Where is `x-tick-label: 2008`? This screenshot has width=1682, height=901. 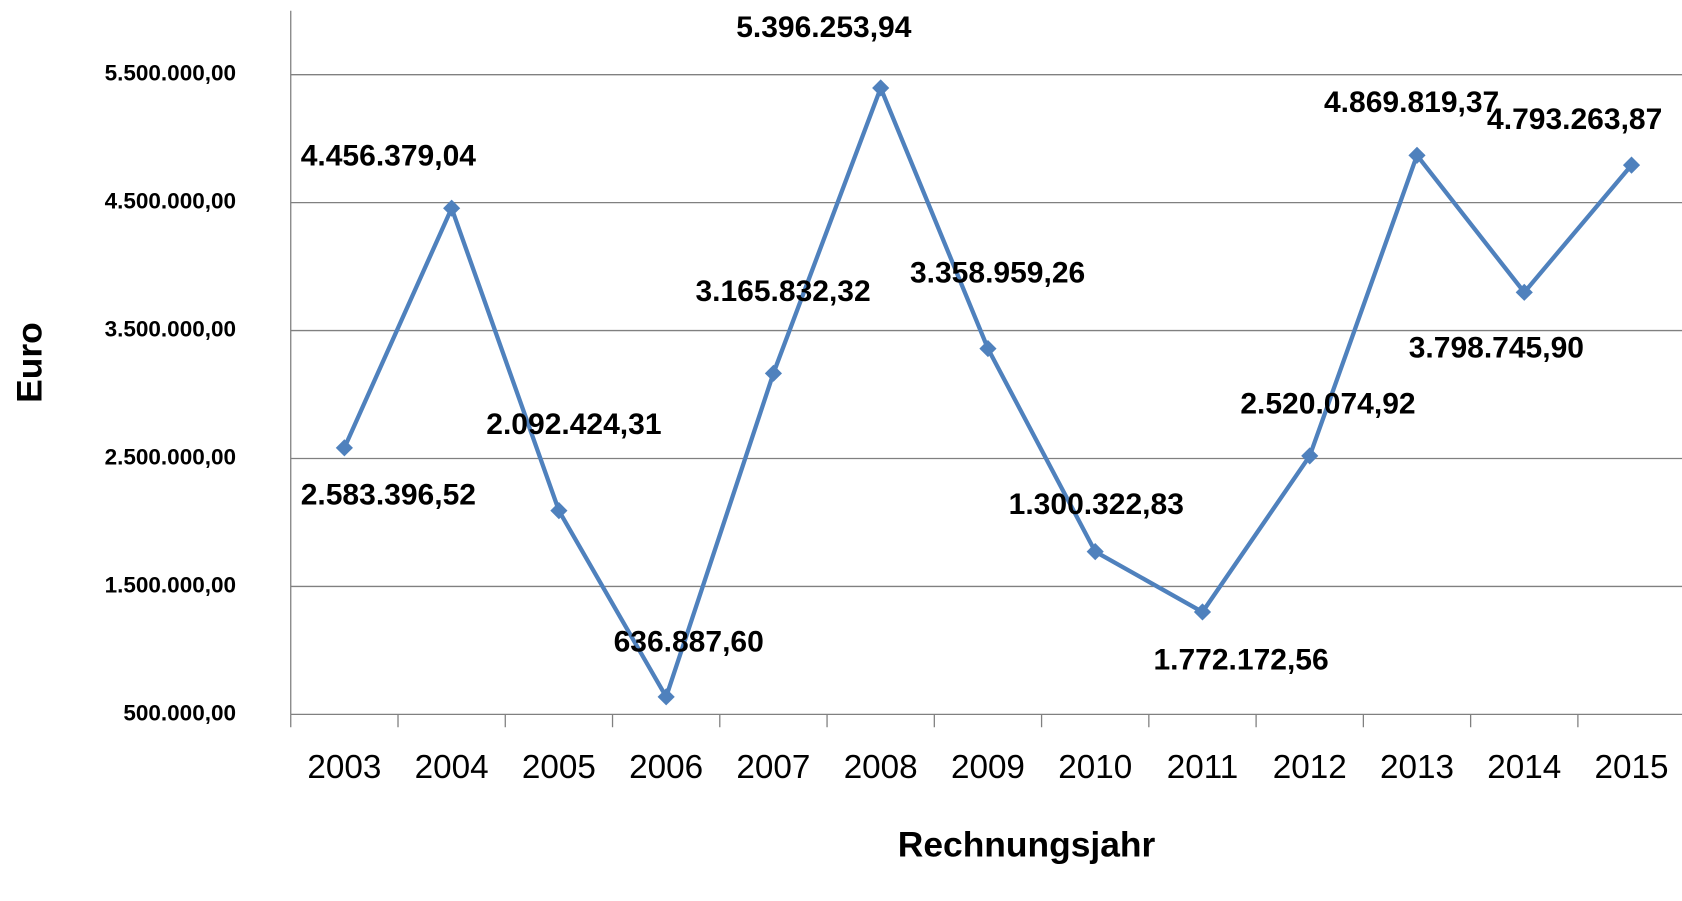
x-tick-label: 2008 is located at coordinates (881, 767).